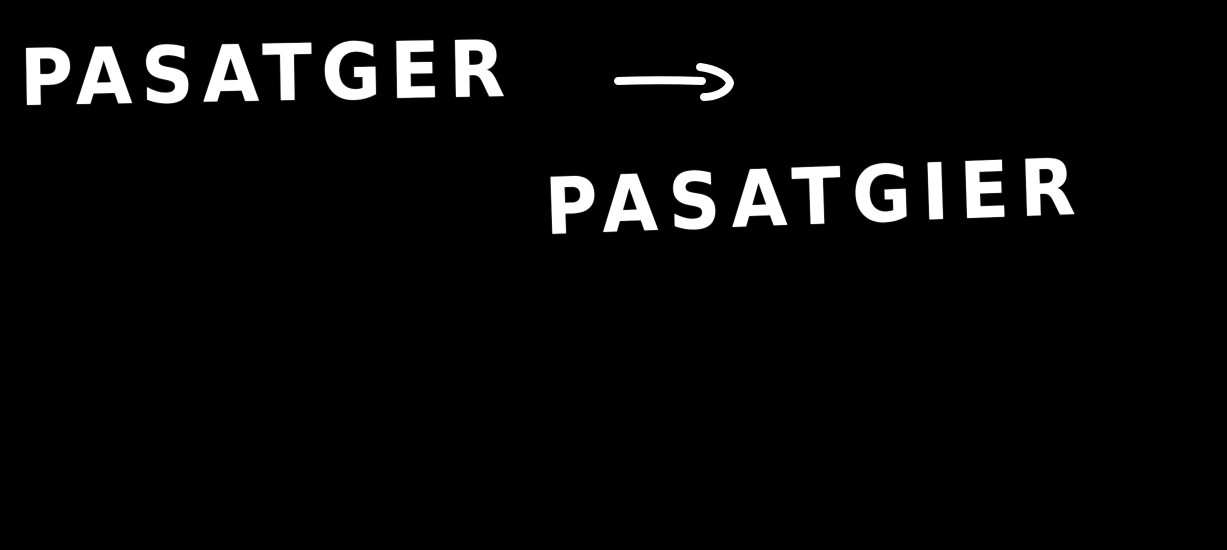 This screenshot has width=1227, height=550. What do you see at coordinates (267, 74) in the screenshot?
I see `source-word: PASATGER` at bounding box center [267, 74].